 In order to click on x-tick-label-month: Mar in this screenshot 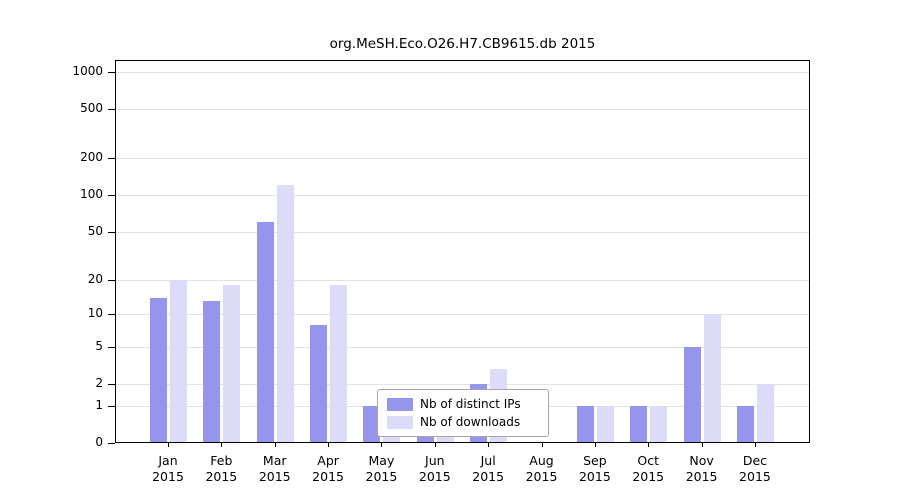, I will do `click(274, 460)`.